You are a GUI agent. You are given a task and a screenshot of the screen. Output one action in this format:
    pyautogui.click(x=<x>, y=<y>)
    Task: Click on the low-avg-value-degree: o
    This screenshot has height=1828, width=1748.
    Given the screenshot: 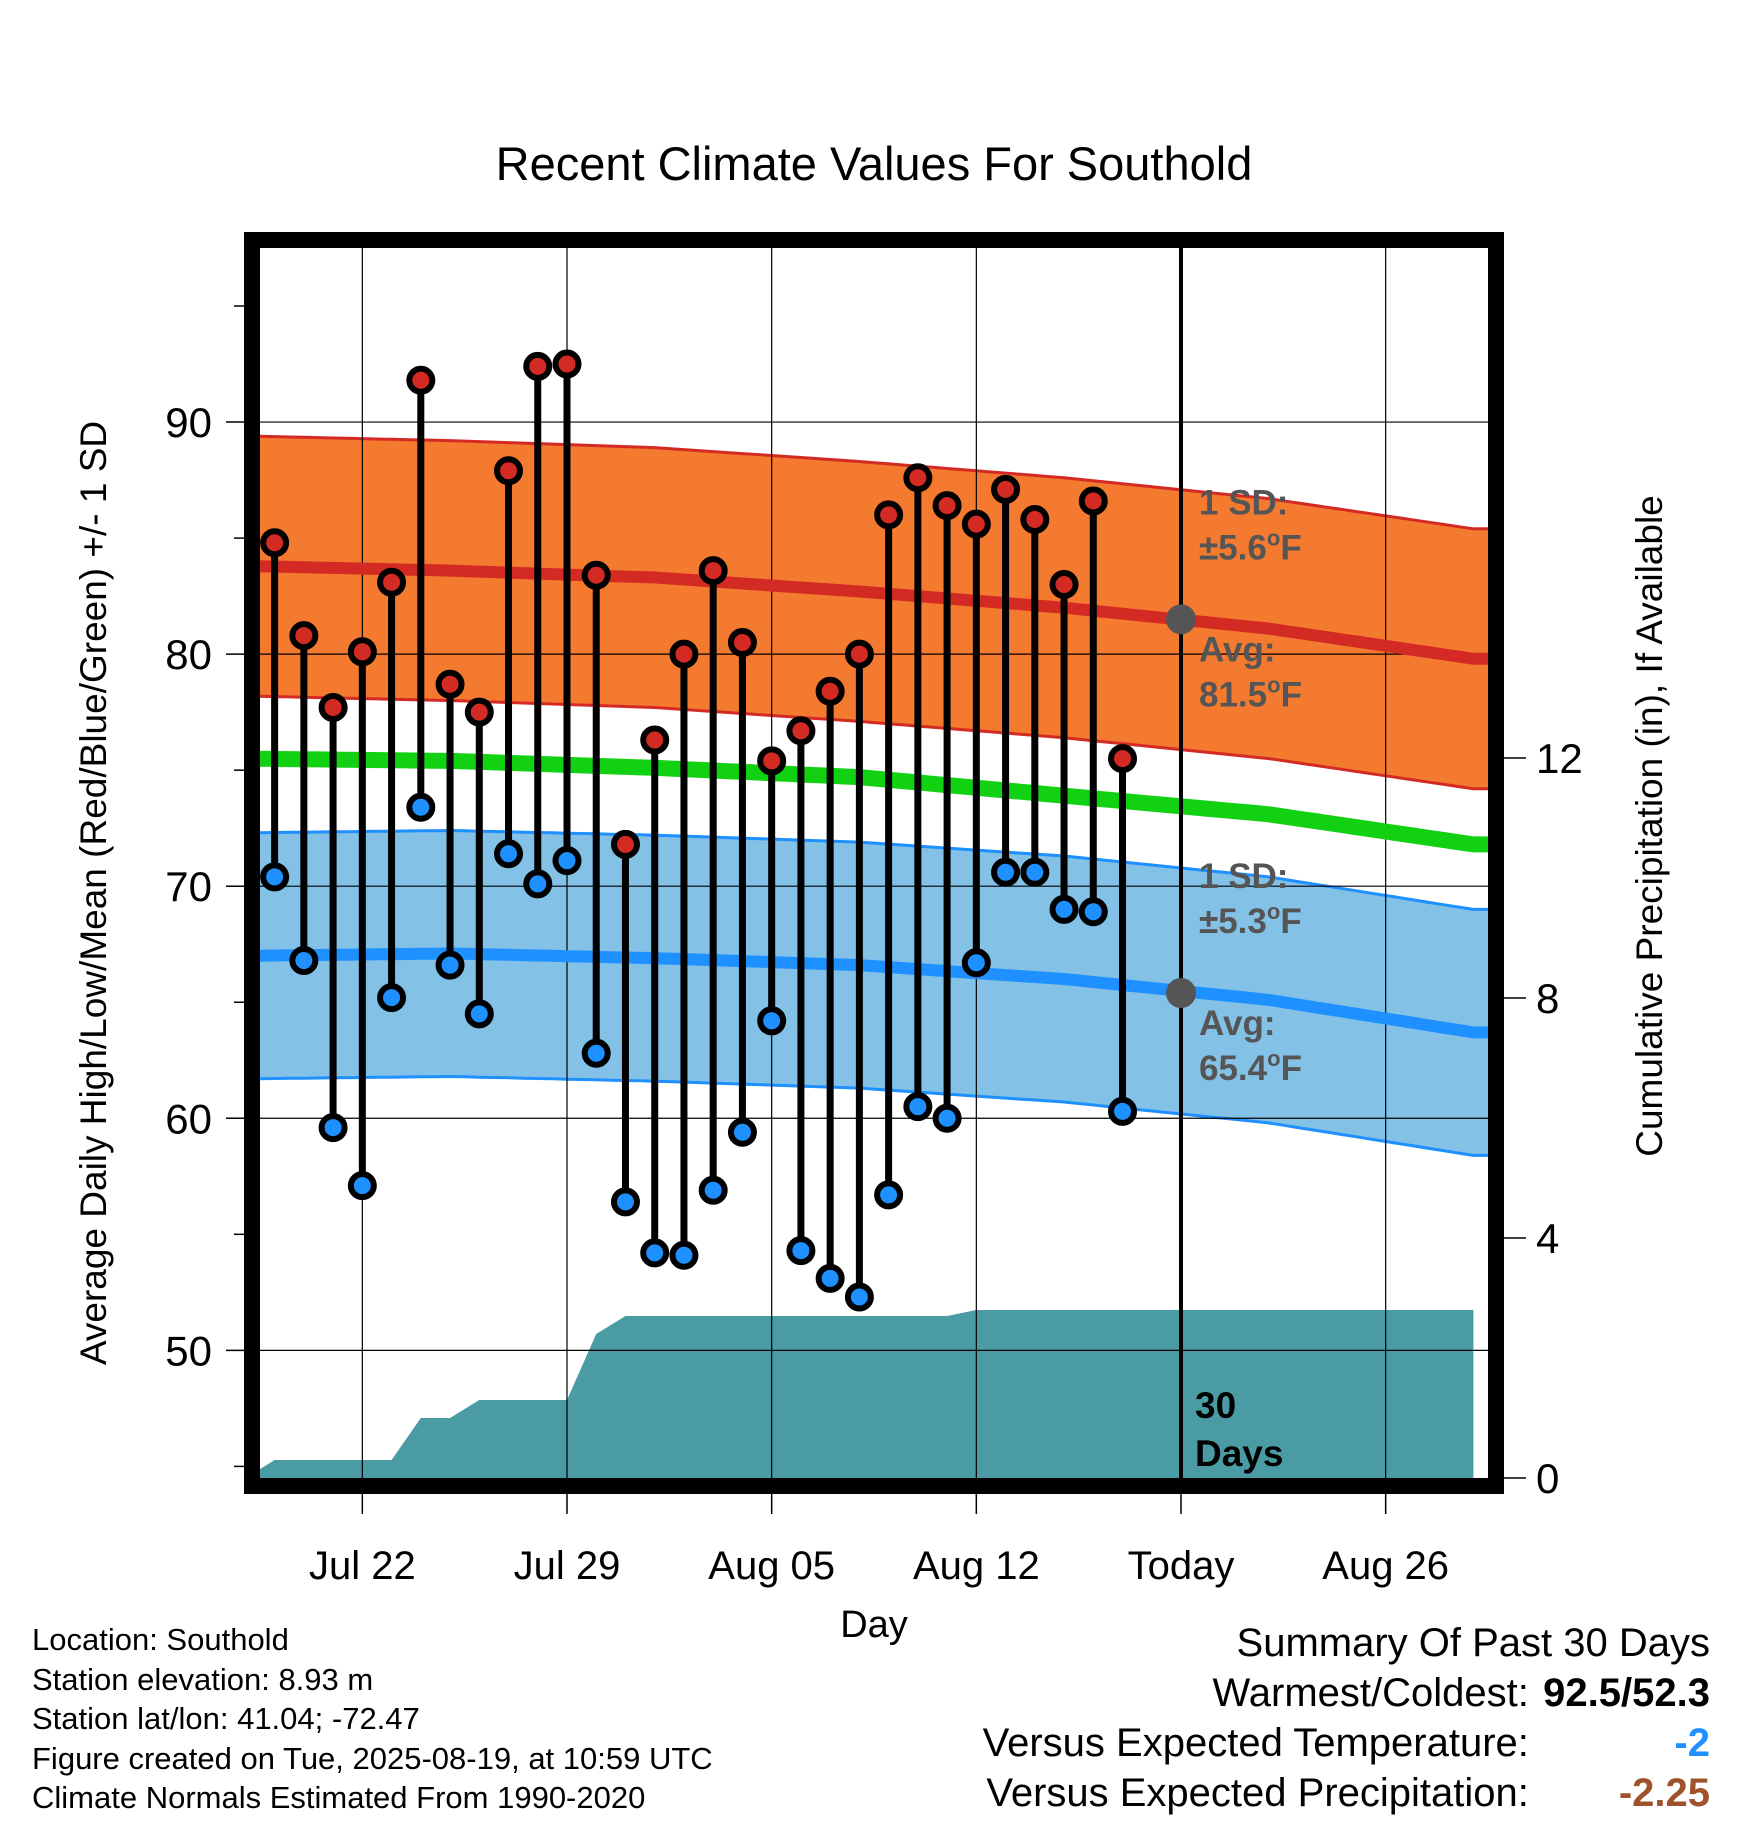 What is the action you would take?
    pyautogui.click(x=1273, y=1058)
    